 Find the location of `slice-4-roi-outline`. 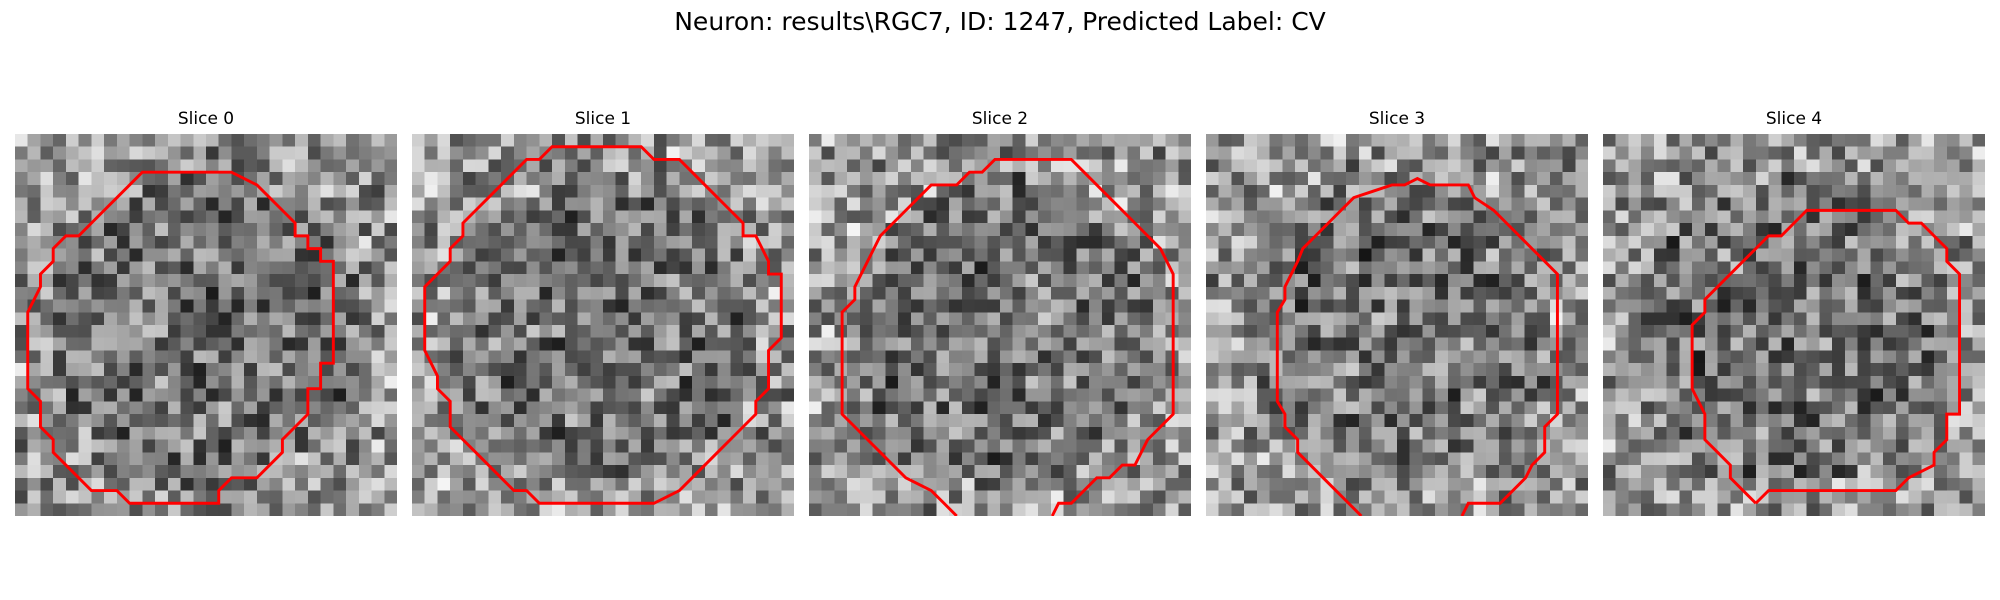

slice-4-roi-outline is located at coordinates (1825, 356).